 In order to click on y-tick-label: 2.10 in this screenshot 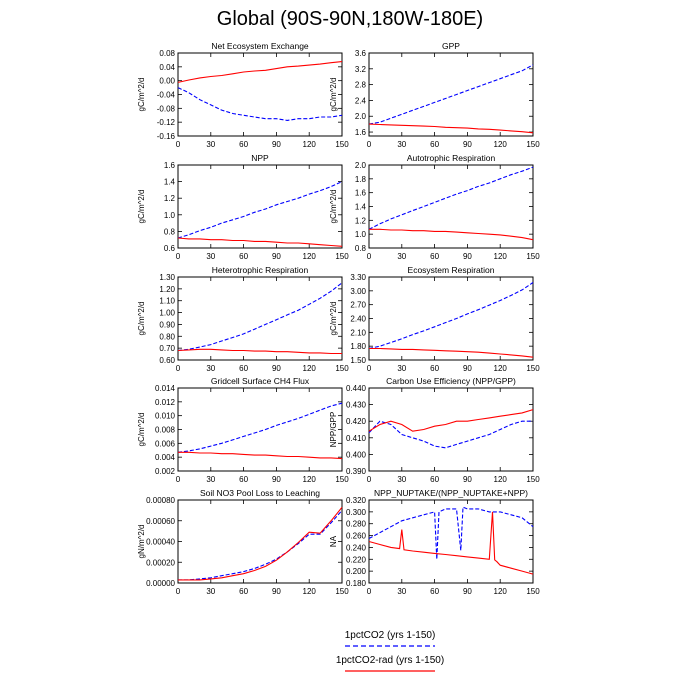, I will do `click(358, 332)`.